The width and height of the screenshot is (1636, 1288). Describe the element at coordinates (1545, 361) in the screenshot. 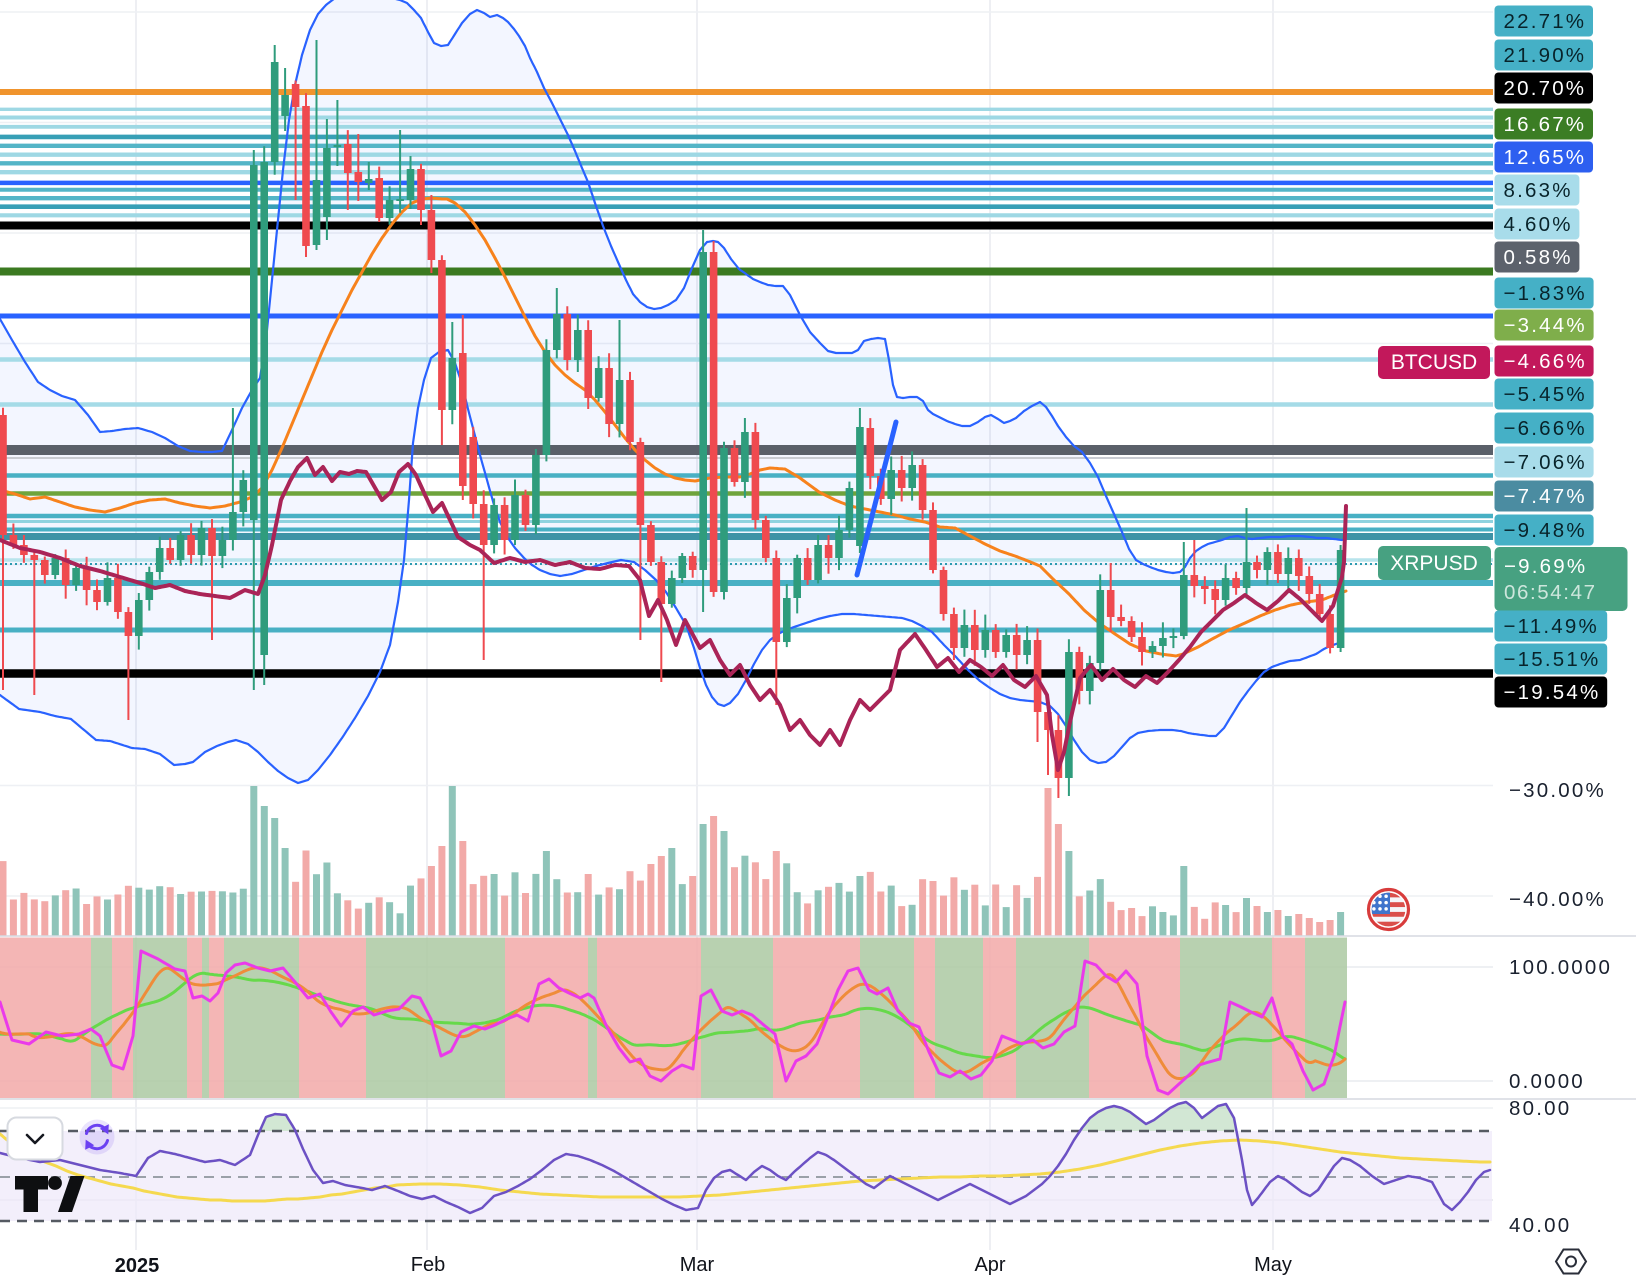

I see `svg-text: −4.66%` at that location.